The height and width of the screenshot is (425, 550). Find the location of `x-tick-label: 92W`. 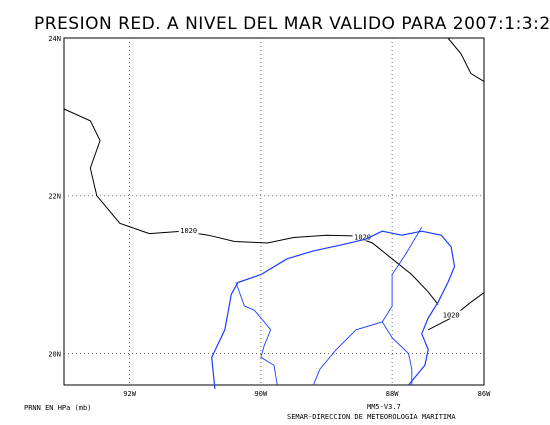

x-tick-label: 92W is located at coordinates (129, 394).